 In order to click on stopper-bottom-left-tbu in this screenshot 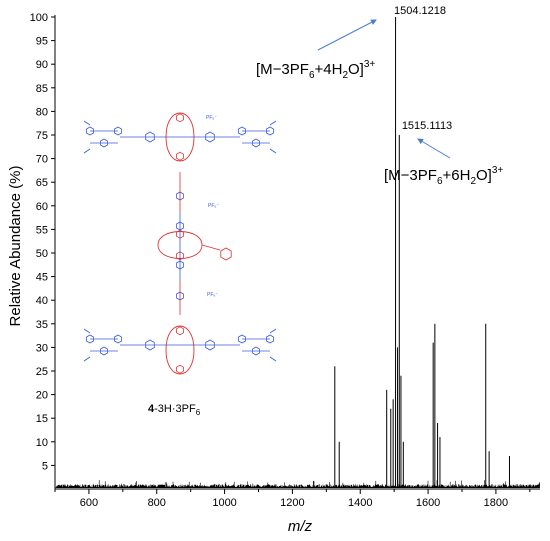, I will do `click(87, 345)`.